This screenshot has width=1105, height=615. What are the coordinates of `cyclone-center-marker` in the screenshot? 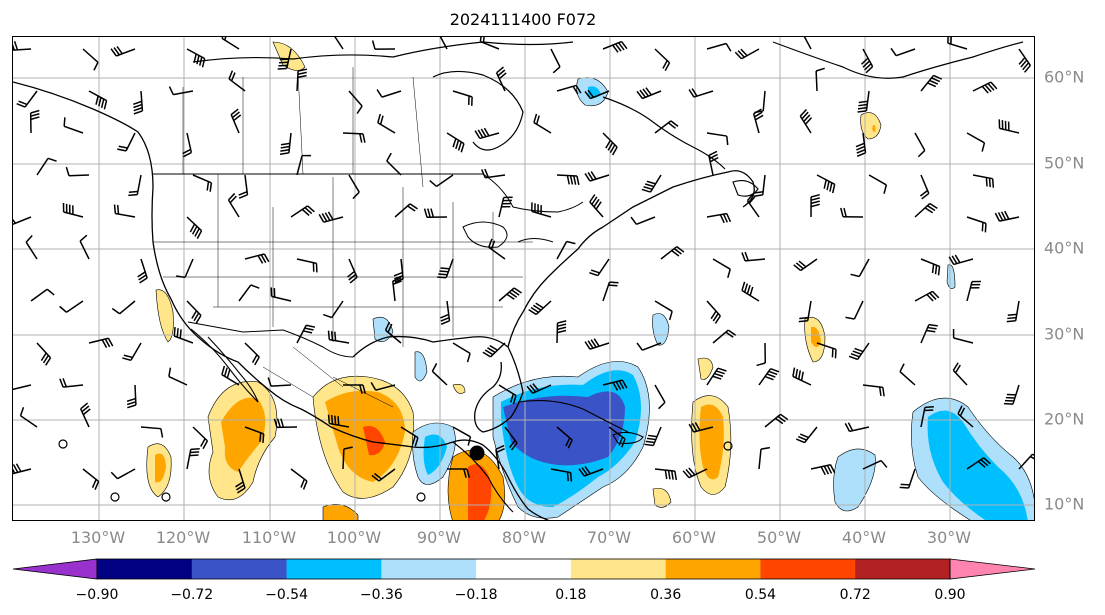 It's located at (477, 453).